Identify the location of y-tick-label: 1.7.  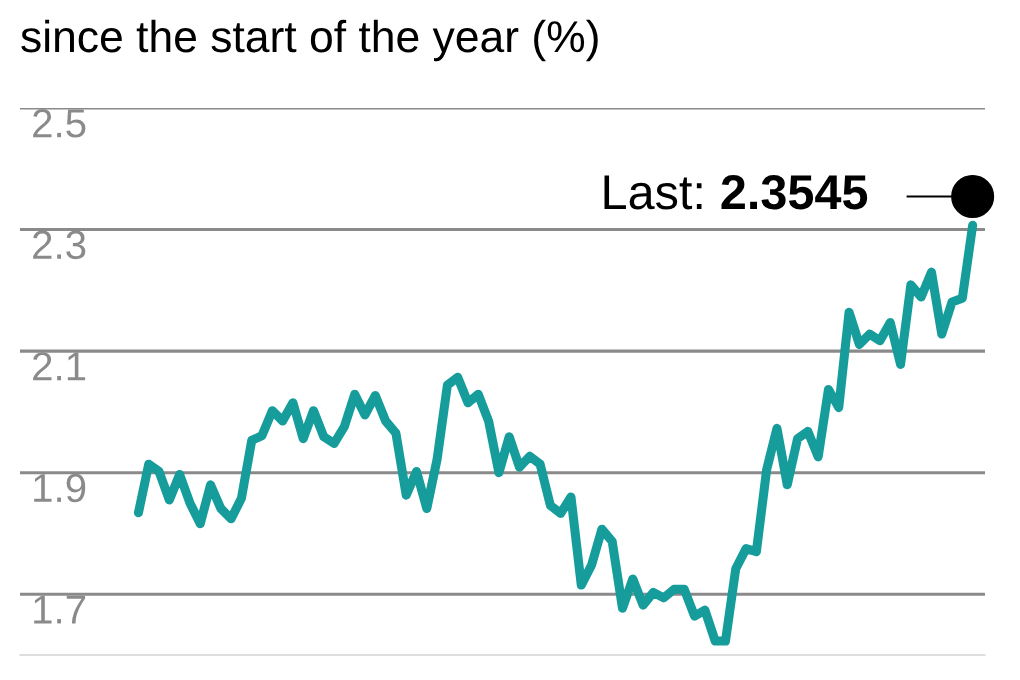
(60, 609).